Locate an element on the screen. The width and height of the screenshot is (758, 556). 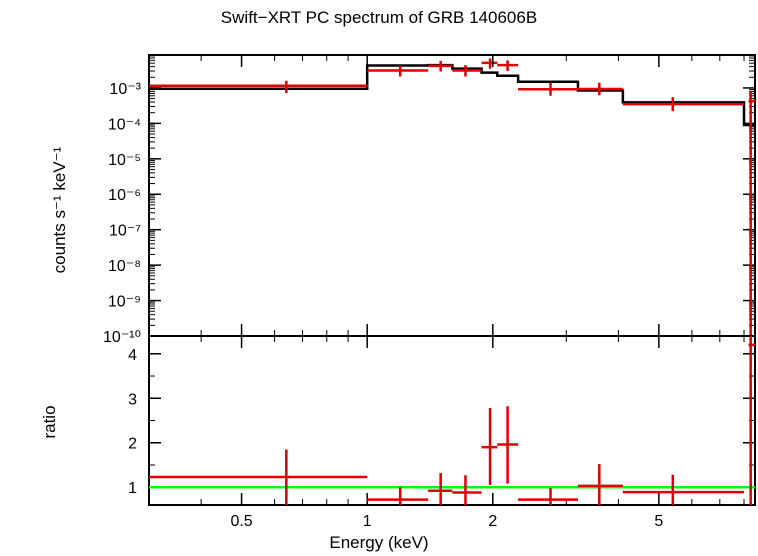
ratio-y-tick-label: 1 is located at coordinates (132, 488).